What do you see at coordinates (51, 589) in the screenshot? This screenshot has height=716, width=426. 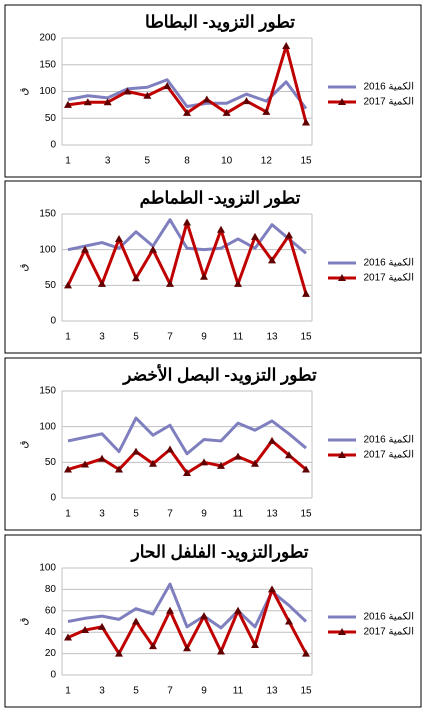 I see `y-tick-label: 80` at bounding box center [51, 589].